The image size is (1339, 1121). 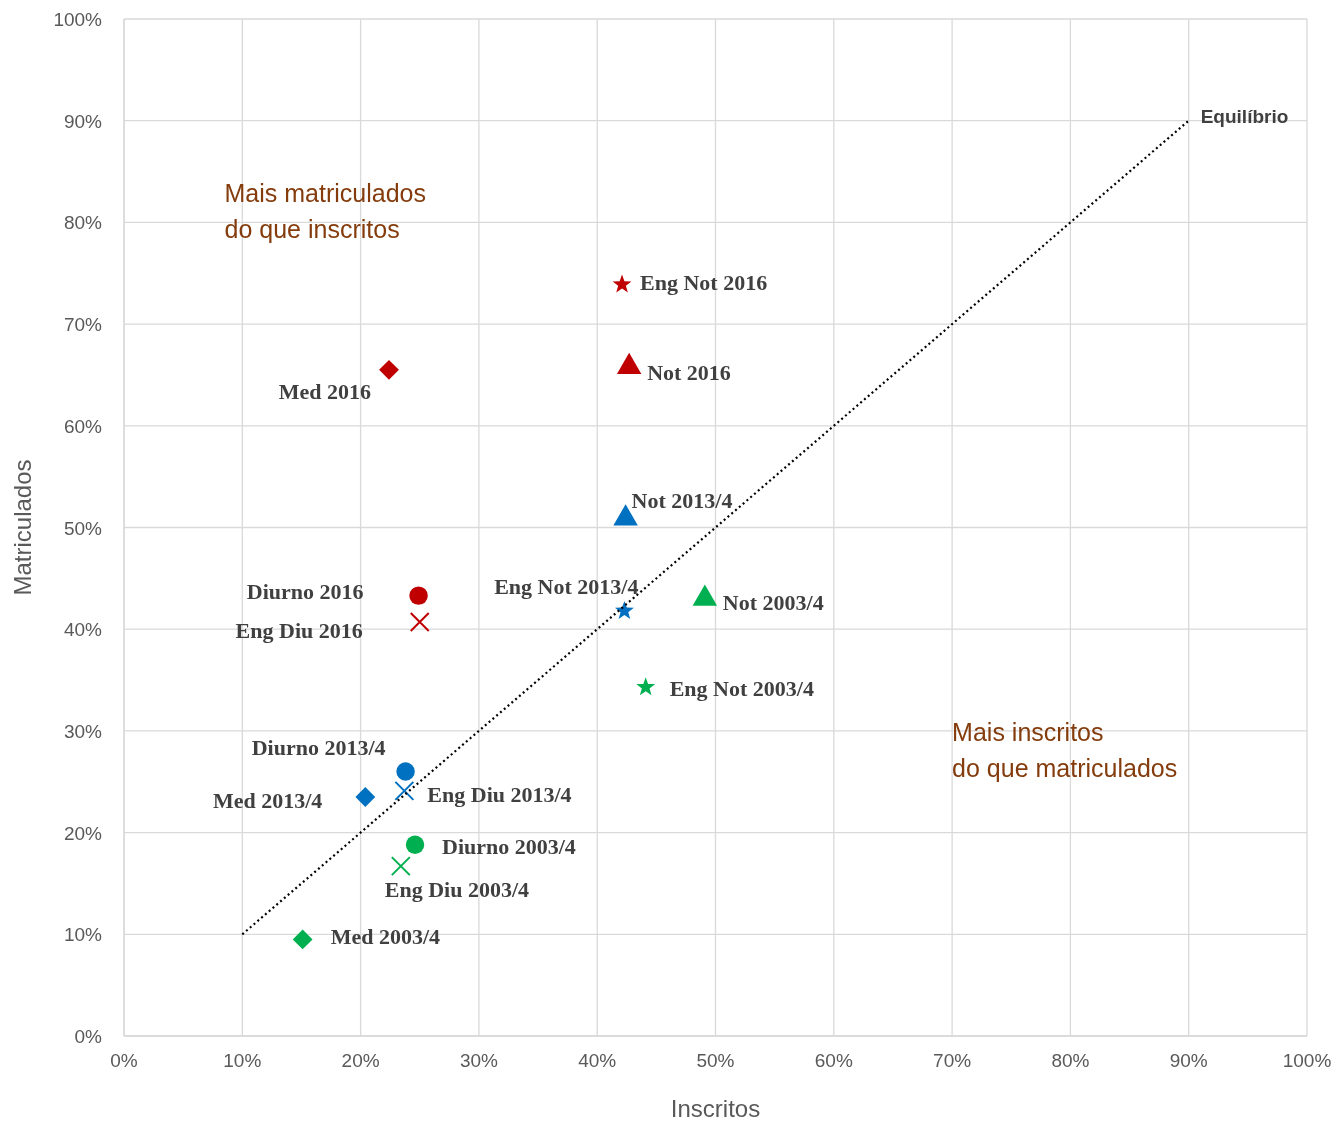 I want to click on series-label: Diurno 2013/4, so click(x=318, y=747).